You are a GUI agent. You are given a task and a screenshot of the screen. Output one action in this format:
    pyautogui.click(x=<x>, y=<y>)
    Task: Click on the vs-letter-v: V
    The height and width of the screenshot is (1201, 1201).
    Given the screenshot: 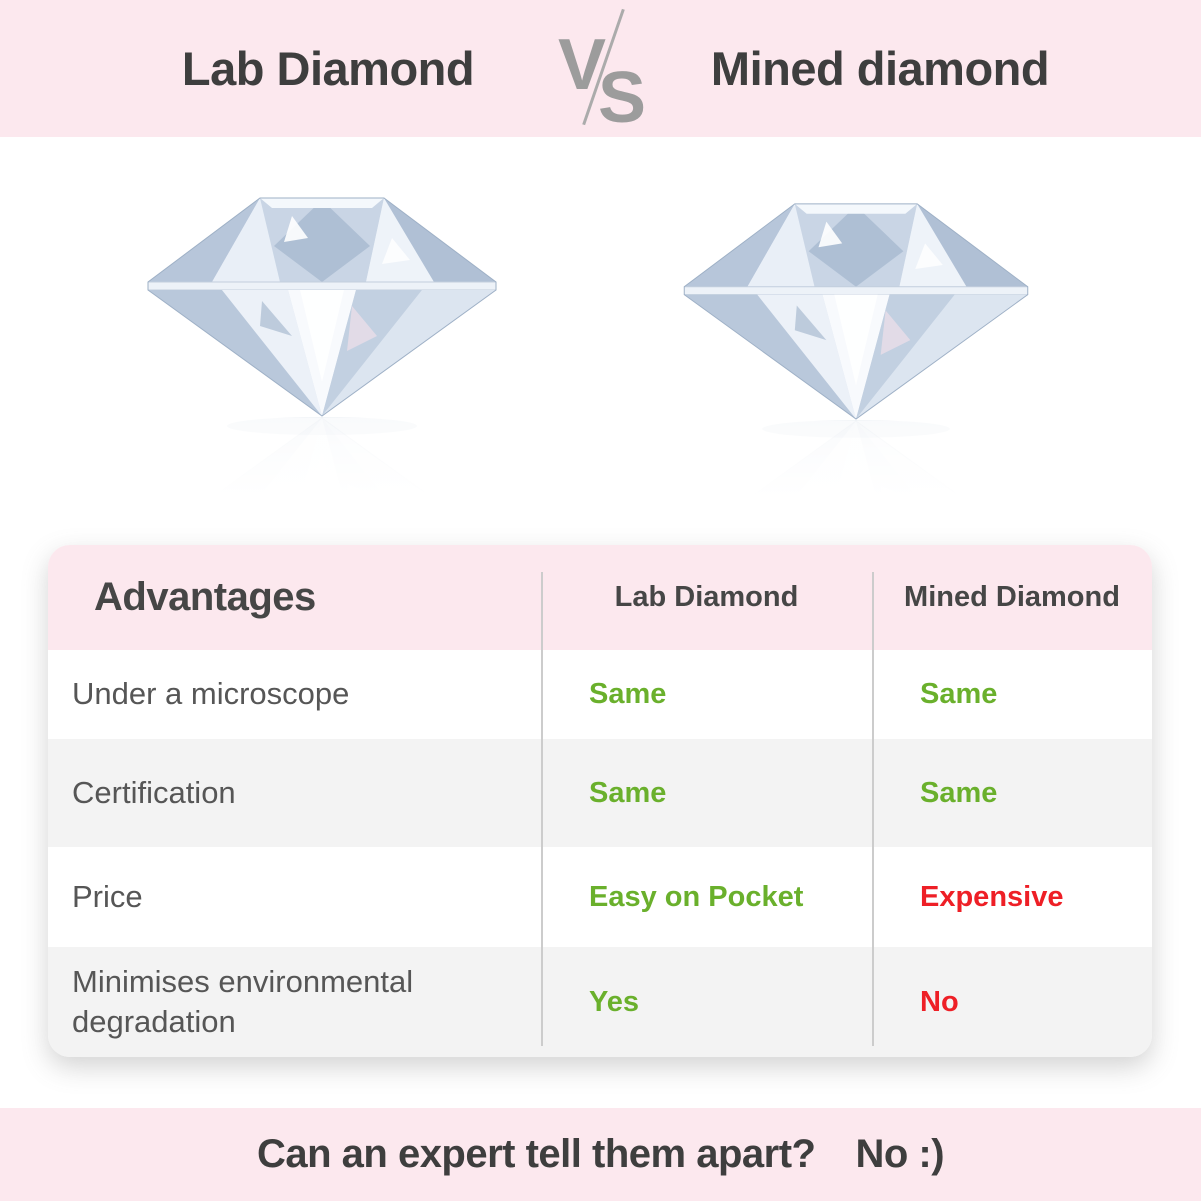 What is the action you would take?
    pyautogui.click(x=582, y=65)
    